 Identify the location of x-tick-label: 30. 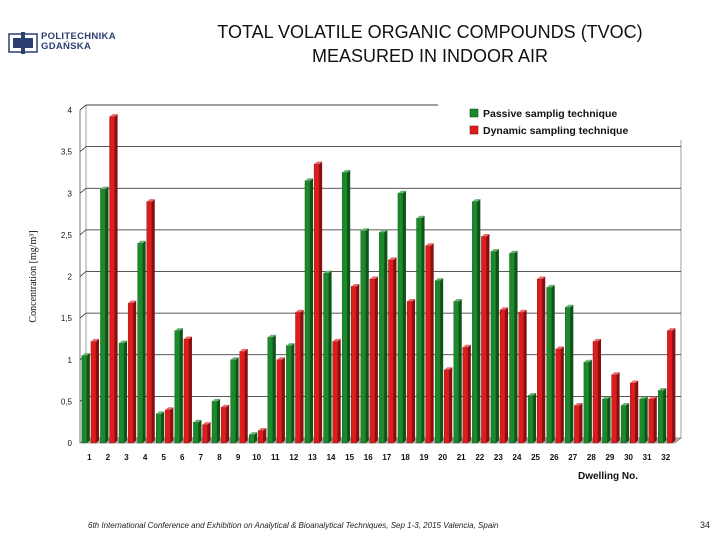
(628, 457).